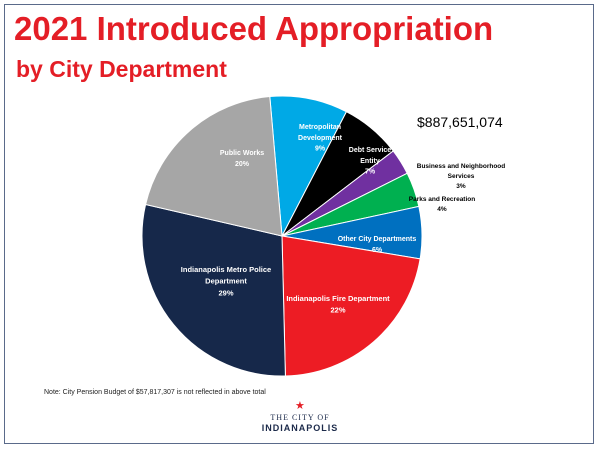 This screenshot has width=600, height=450. What do you see at coordinates (226, 281) in the screenshot?
I see `slice-label-indianapolis-metro-police-department: Indianapolis Metro Police Department 29%` at bounding box center [226, 281].